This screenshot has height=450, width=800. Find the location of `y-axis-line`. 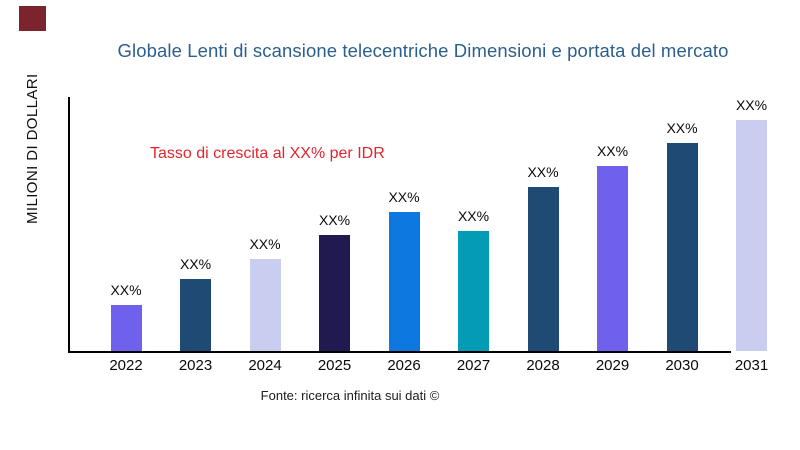

y-axis-line is located at coordinates (69, 225).